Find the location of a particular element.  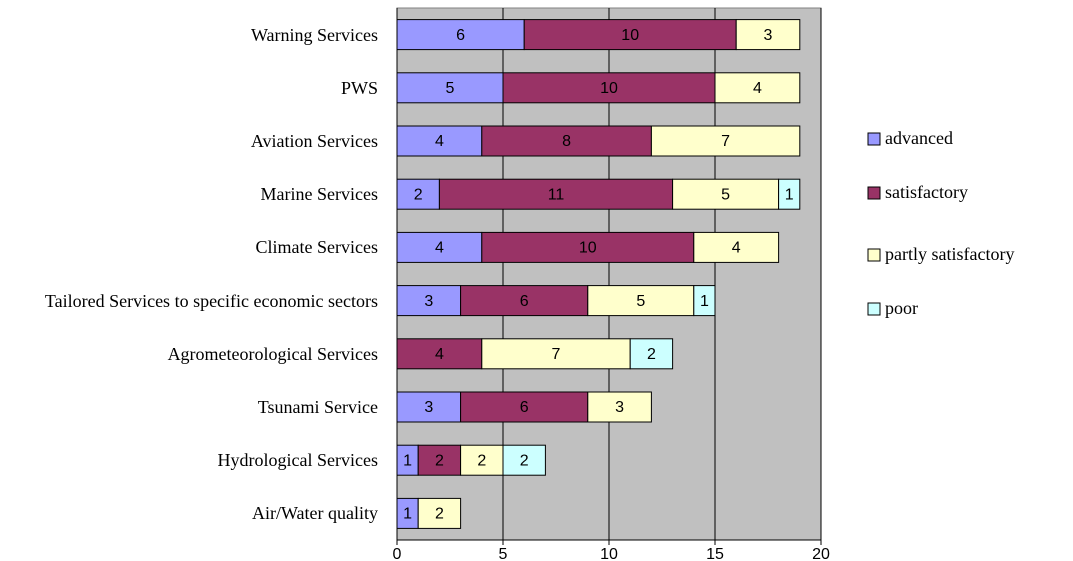

x-tick-label: 20 is located at coordinates (821, 553).